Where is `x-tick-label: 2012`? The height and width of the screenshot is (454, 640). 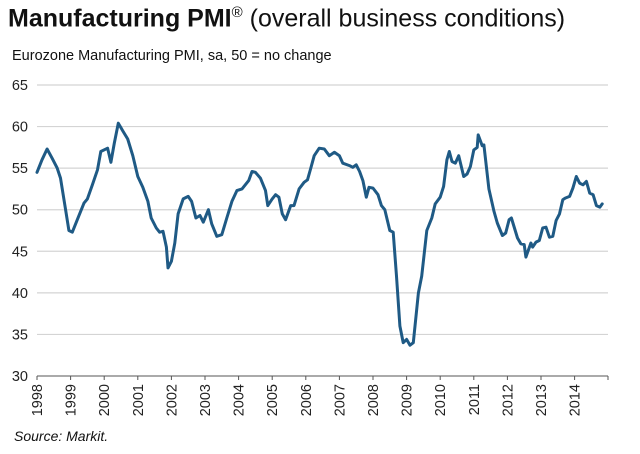 x-tick-label: 2012 is located at coordinates (508, 400).